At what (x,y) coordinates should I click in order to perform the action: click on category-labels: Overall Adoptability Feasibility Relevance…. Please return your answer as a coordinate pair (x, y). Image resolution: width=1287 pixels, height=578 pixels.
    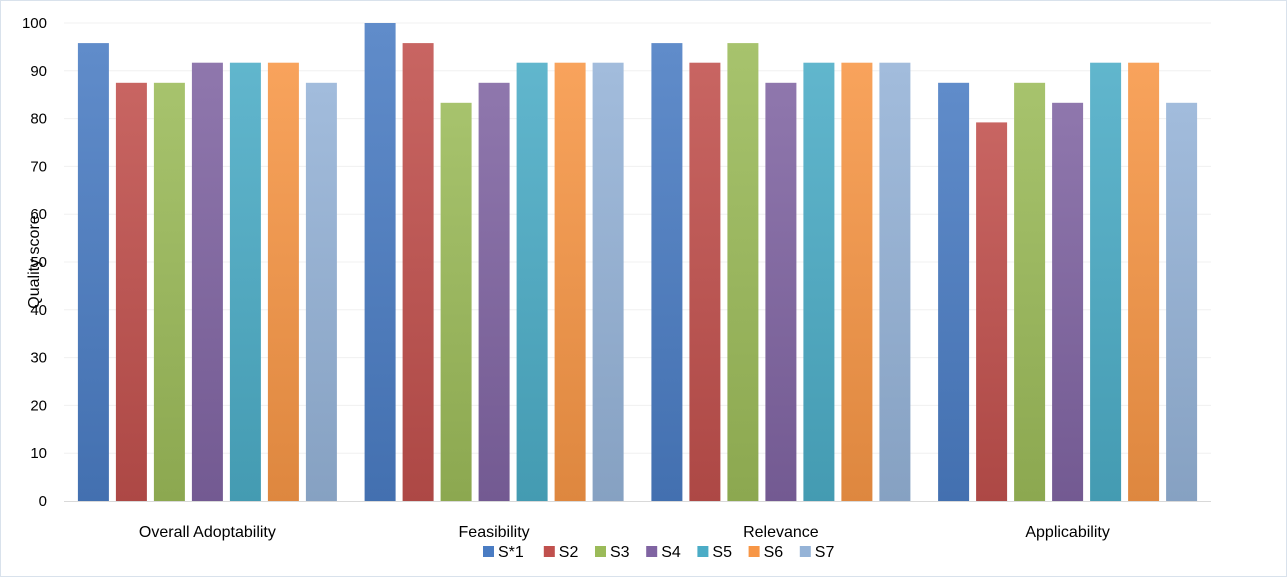
    Looking at the image, I should click on (624, 532).